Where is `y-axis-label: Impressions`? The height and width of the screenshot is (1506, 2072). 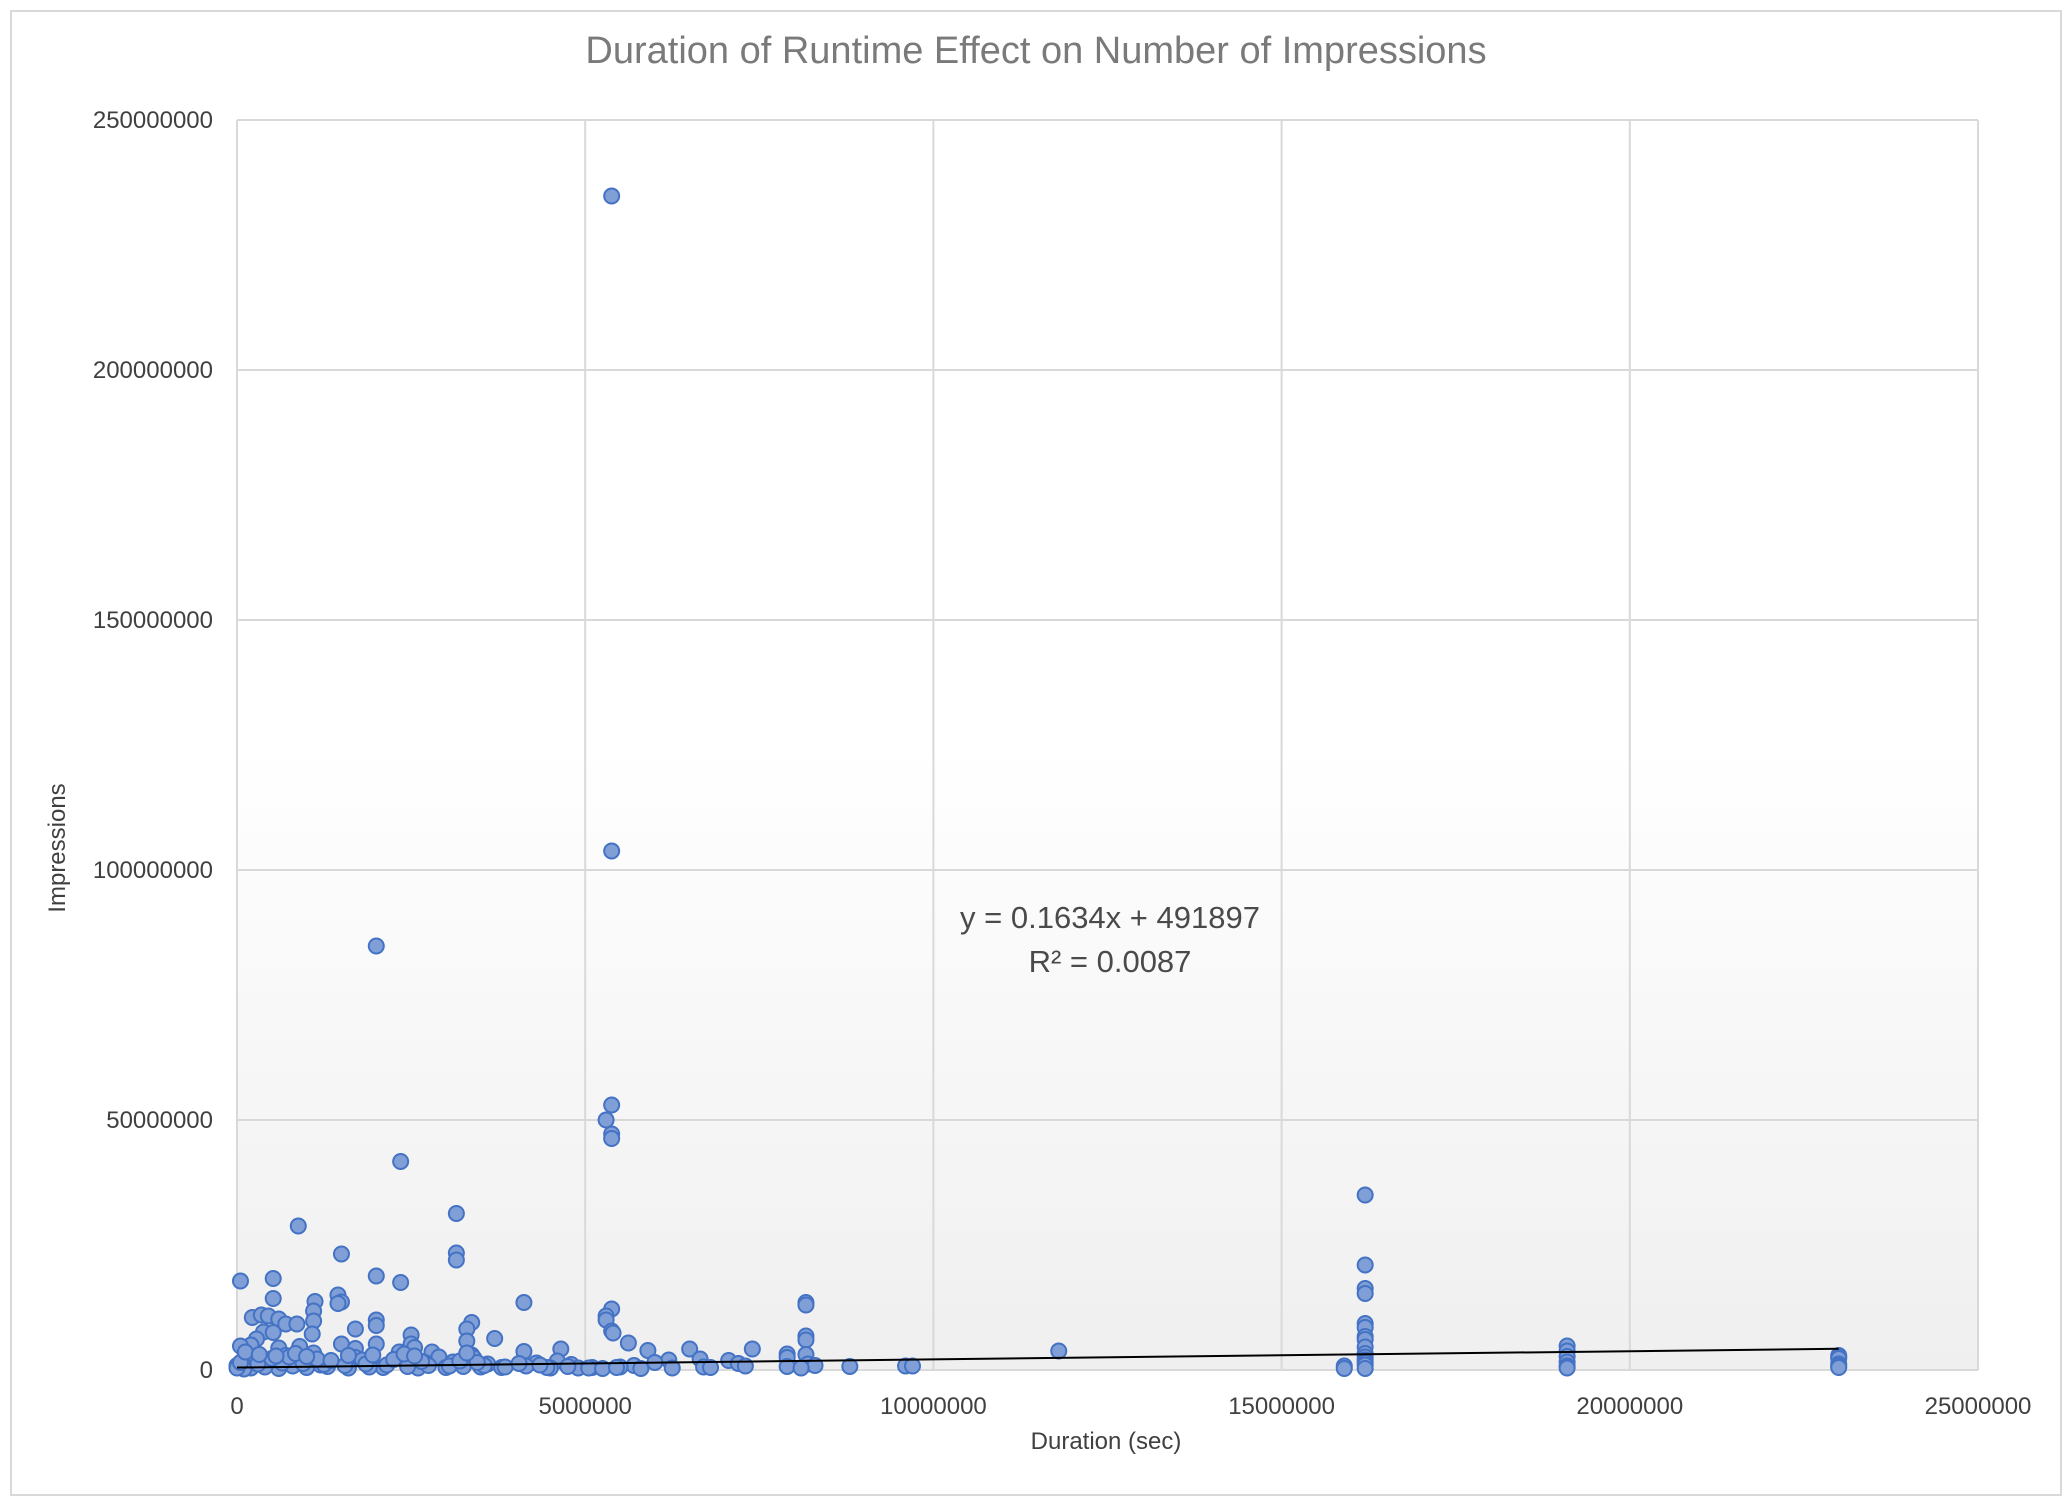 y-axis-label: Impressions is located at coordinates (57, 848).